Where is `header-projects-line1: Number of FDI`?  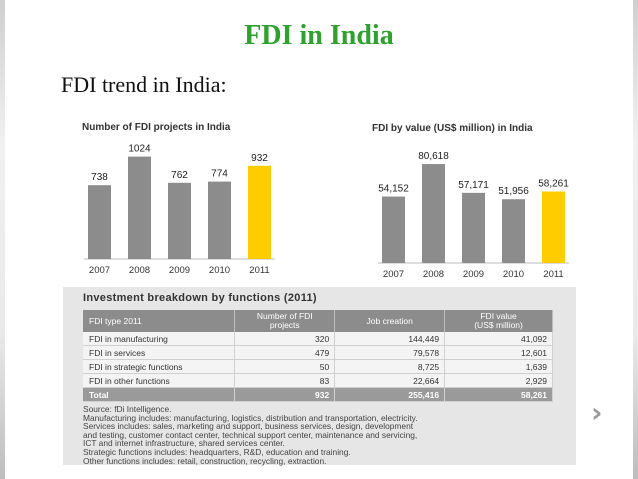
header-projects-line1: Number of FDI is located at coordinates (284, 316).